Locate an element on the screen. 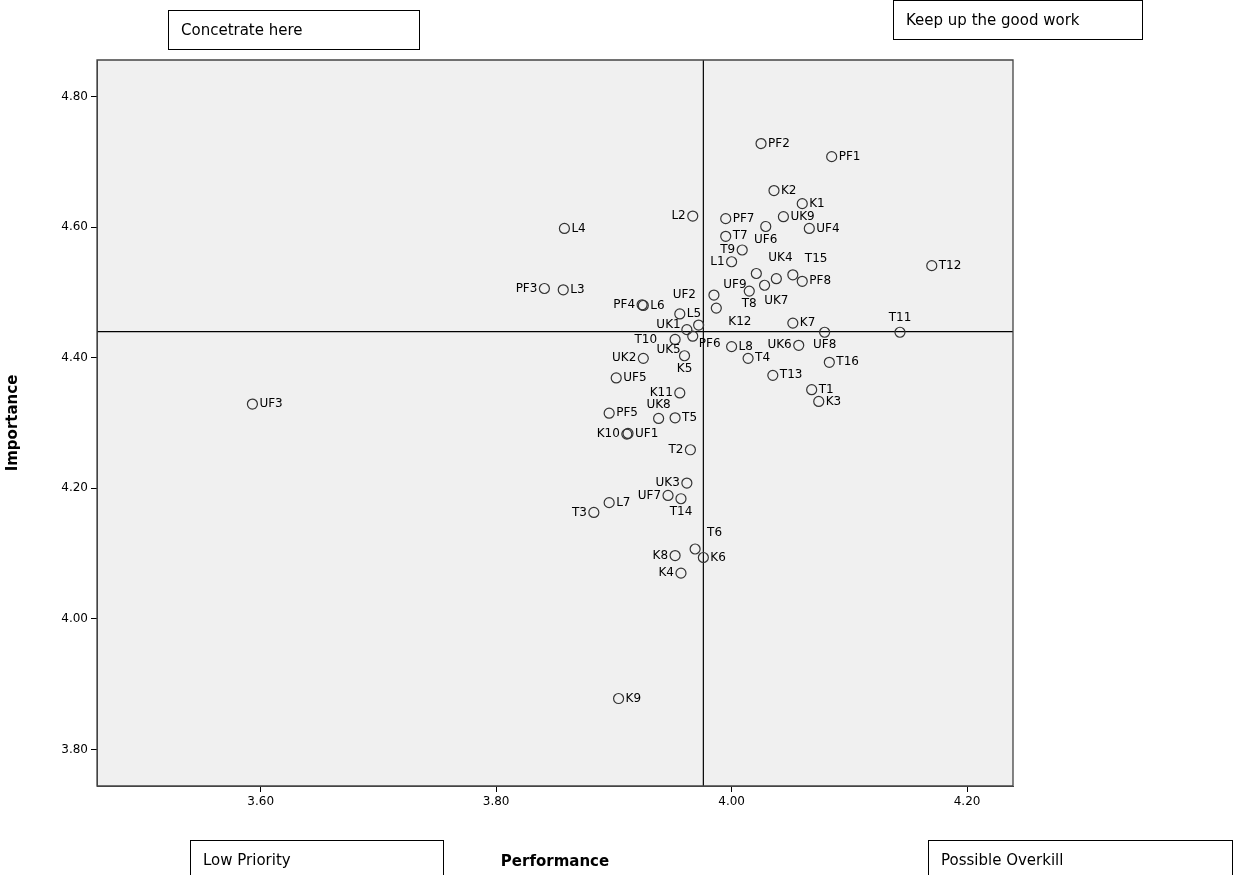  annotation: K7 is located at coordinates (807, 322).